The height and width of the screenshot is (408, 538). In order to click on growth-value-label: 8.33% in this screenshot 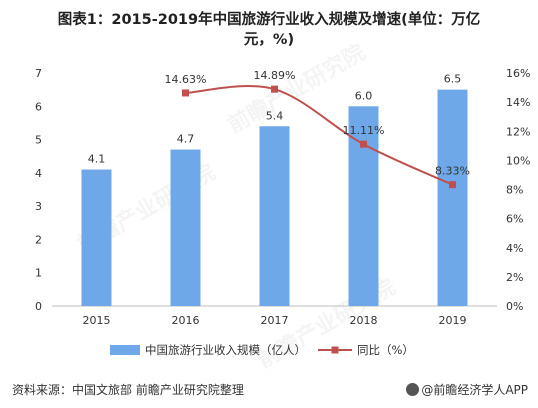, I will do `click(452, 171)`.